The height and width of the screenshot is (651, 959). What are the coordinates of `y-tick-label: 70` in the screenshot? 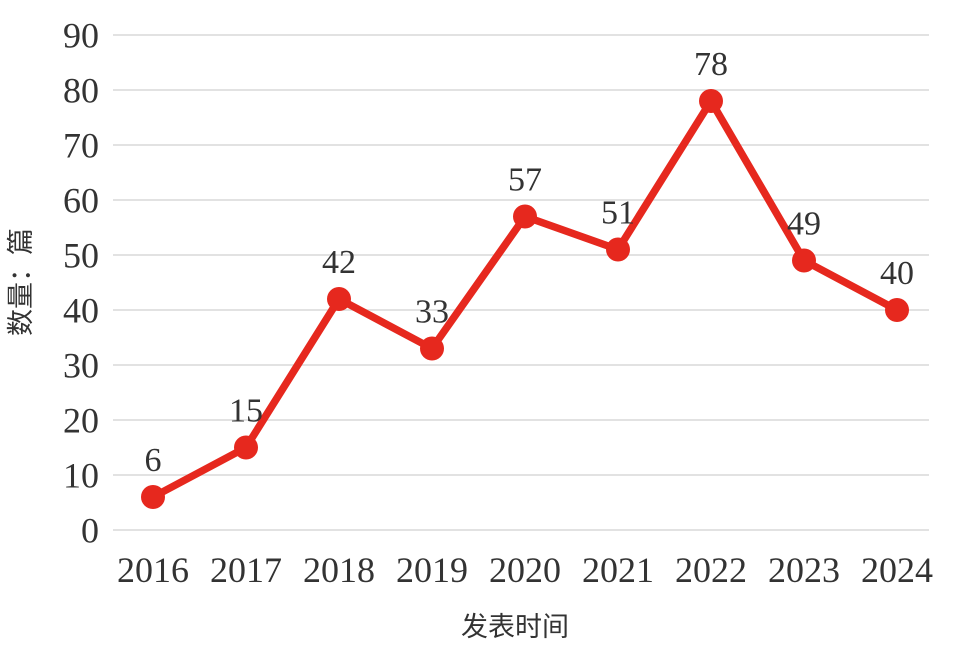 It's located at (81, 146).